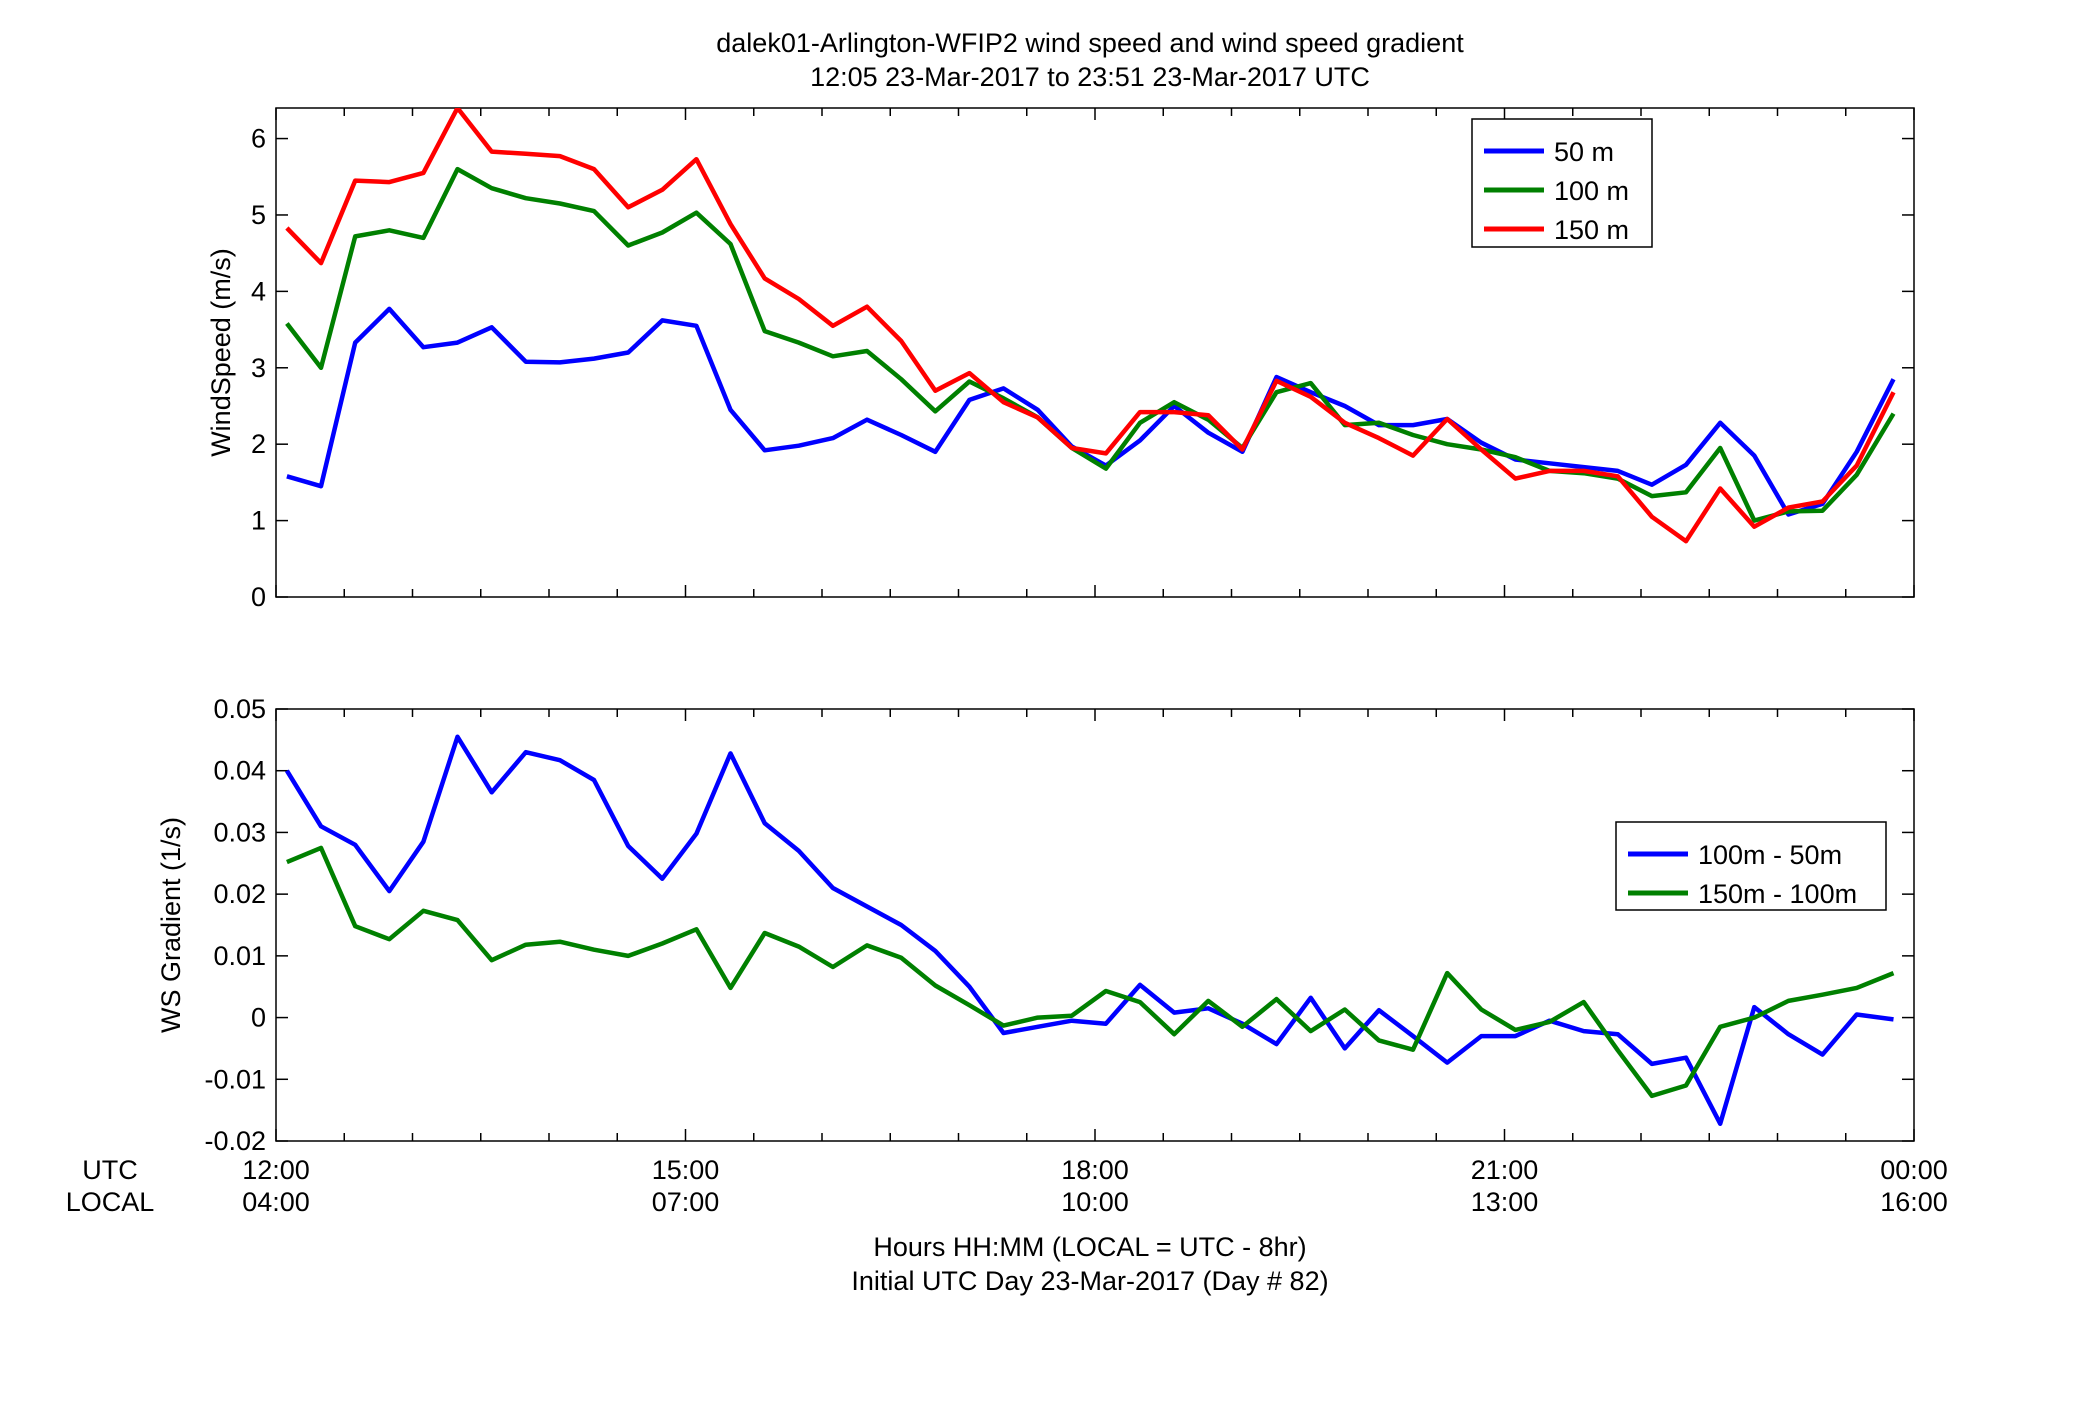 The image size is (2098, 1425). Describe the element at coordinates (686, 1202) in the screenshot. I see `x-tick-label-local: 07:00` at that location.